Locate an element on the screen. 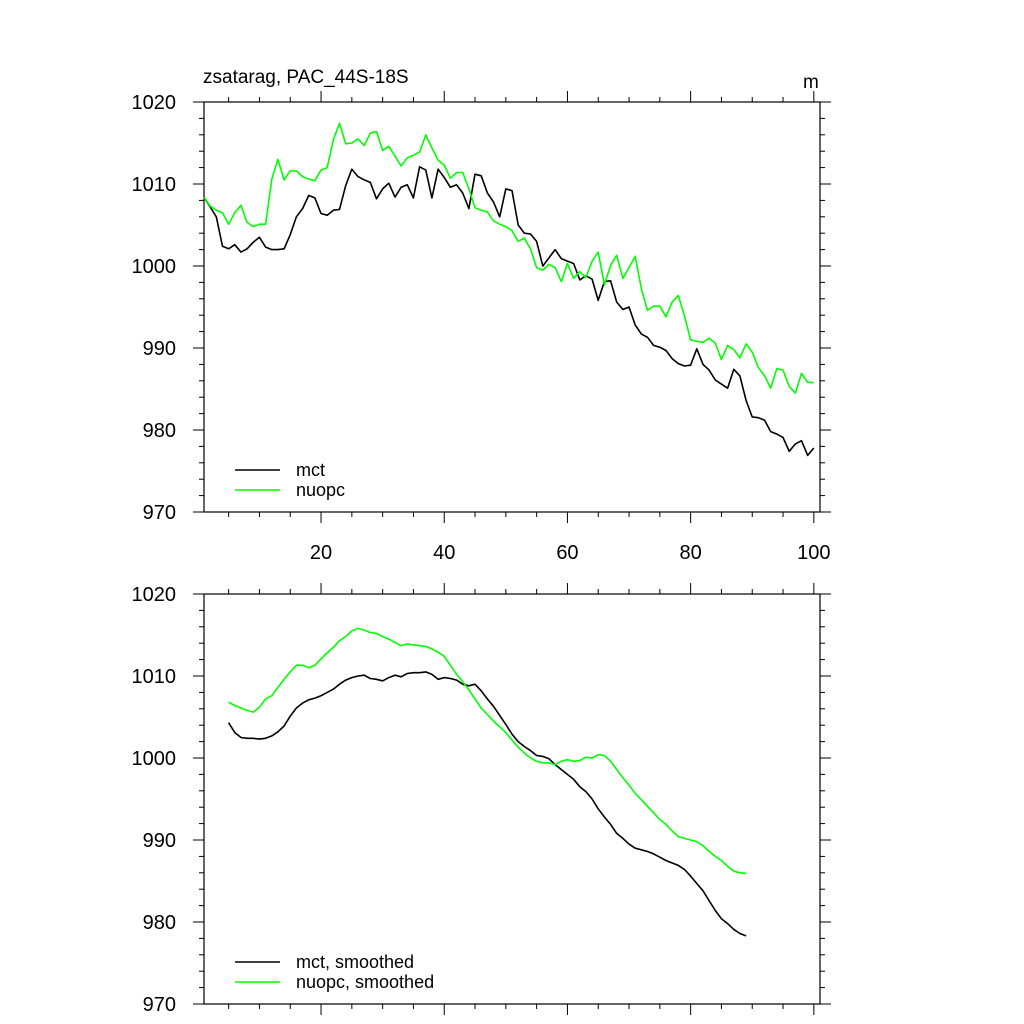 This screenshot has height=1024, width=1024. legend-label-mct: mct is located at coordinates (310, 470).